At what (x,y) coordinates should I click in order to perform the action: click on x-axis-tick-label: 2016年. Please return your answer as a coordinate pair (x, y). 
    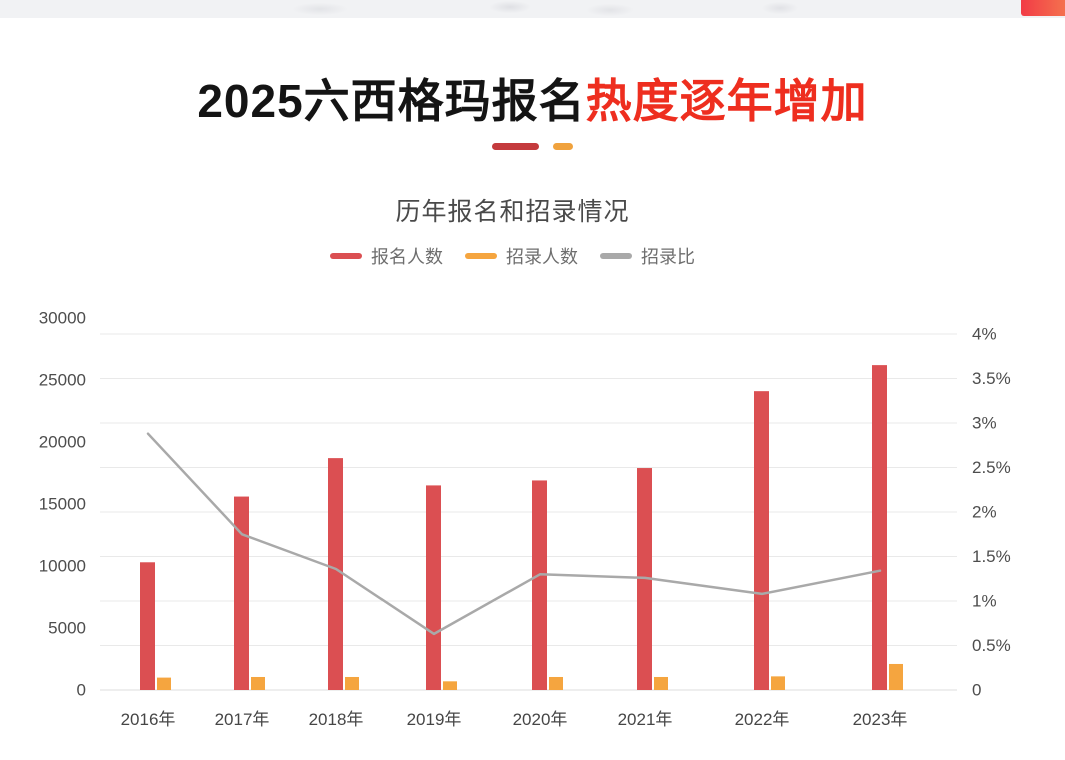
    Looking at the image, I should click on (148, 719).